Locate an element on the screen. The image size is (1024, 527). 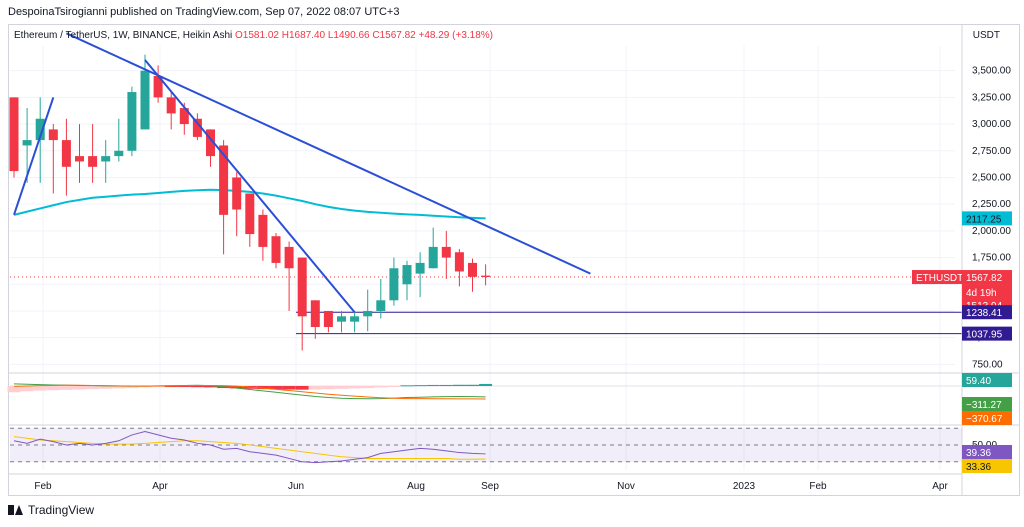
ema-value-badge-bg is located at coordinates (987, 218).